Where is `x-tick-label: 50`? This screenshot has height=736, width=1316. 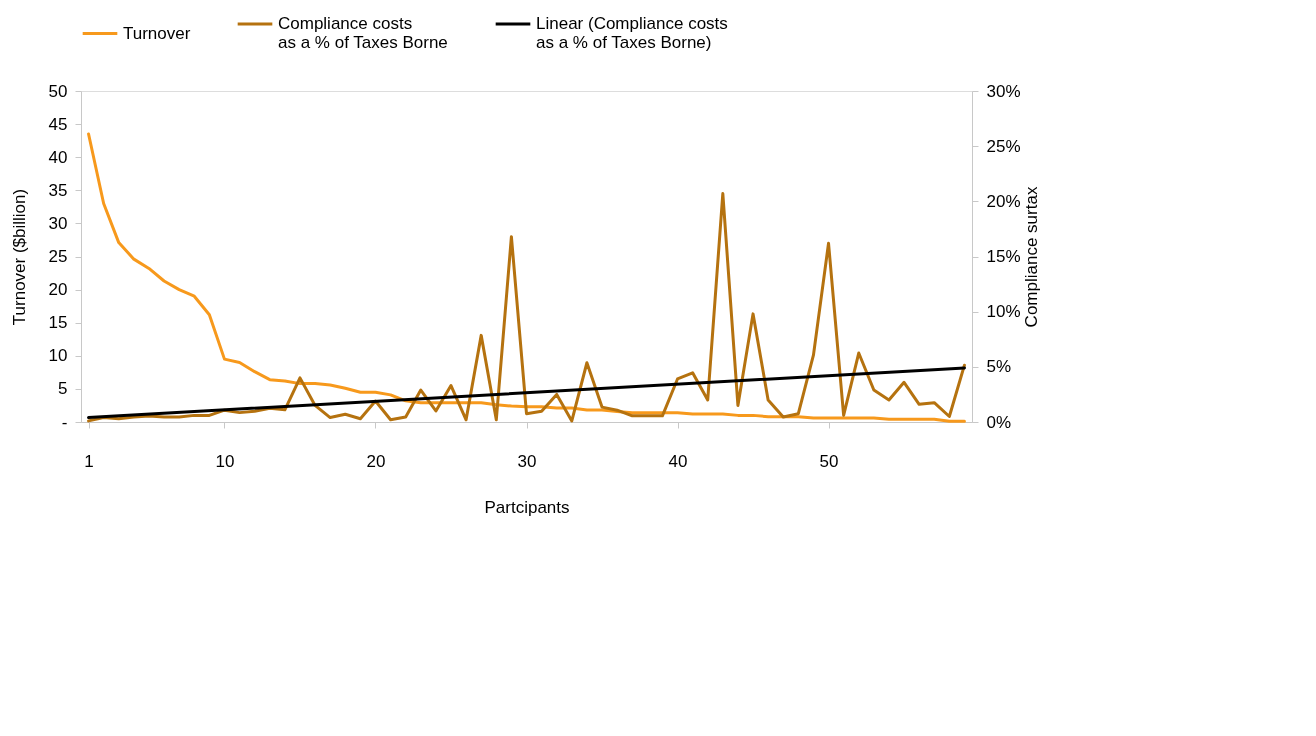 x-tick-label: 50 is located at coordinates (829, 461).